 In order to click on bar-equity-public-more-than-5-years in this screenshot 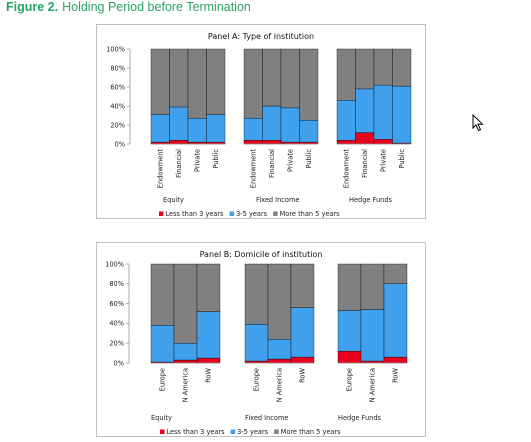, I will do `click(216, 81)`.